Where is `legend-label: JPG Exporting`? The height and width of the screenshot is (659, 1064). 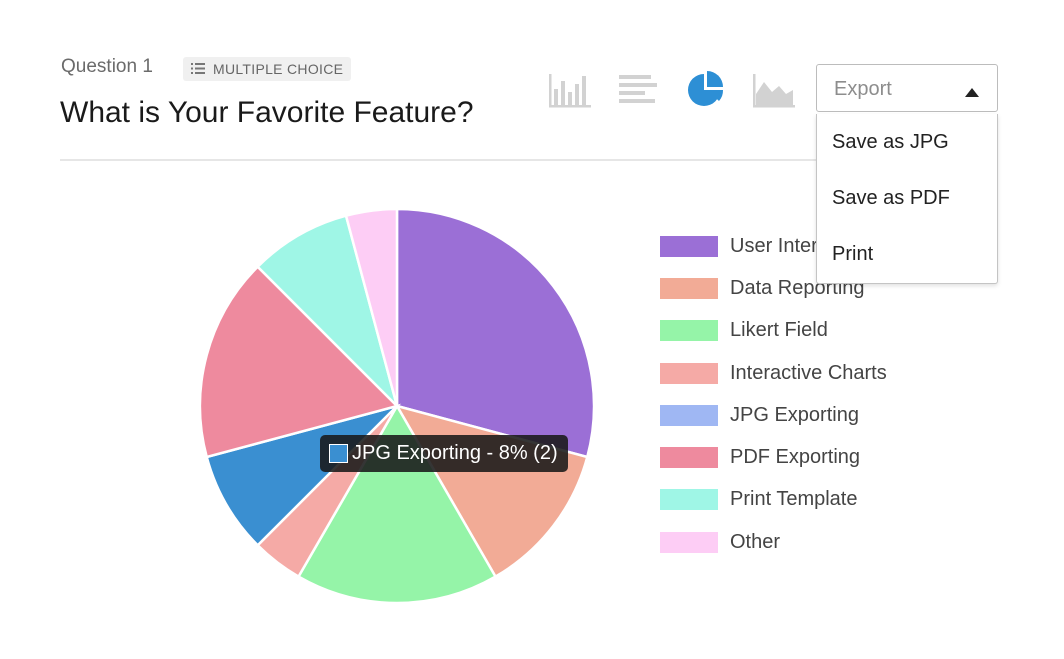 legend-label: JPG Exporting is located at coordinates (794, 414).